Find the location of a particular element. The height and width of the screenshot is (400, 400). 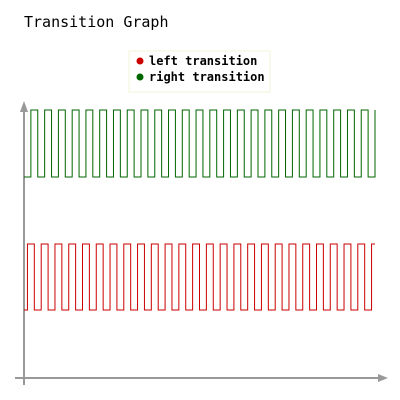

x-axis is located at coordinates (201, 378).